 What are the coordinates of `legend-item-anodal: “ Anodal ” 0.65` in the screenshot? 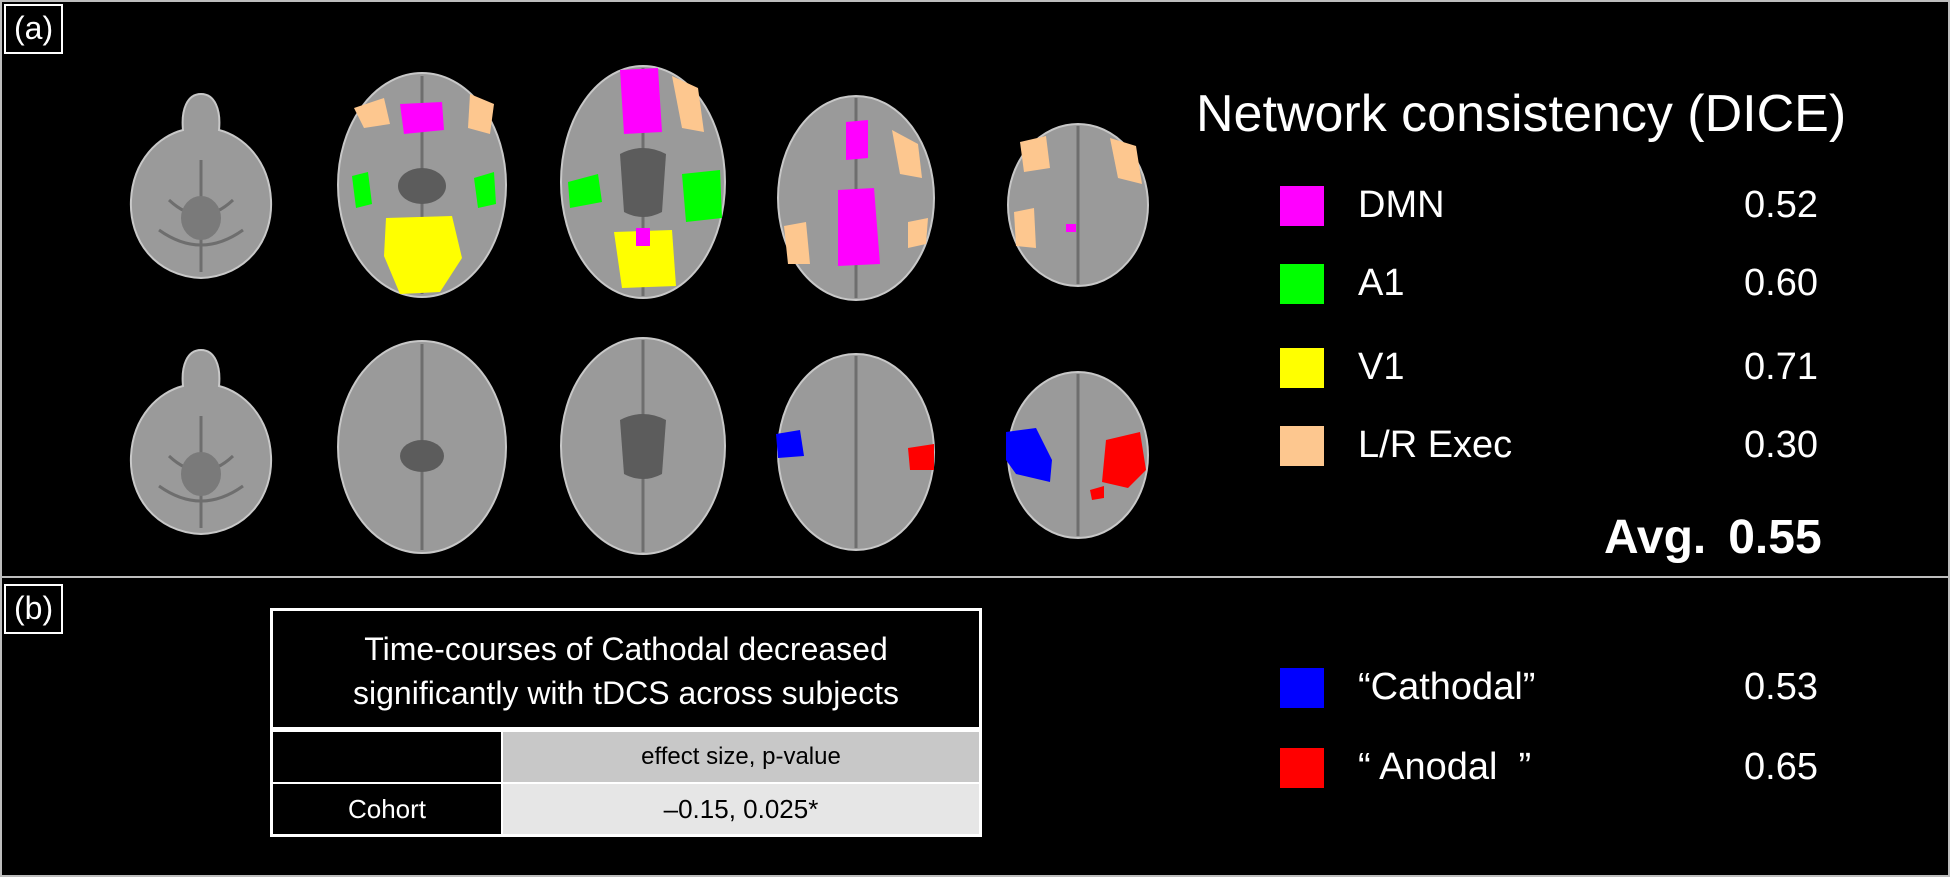 It's located at (1560, 767).